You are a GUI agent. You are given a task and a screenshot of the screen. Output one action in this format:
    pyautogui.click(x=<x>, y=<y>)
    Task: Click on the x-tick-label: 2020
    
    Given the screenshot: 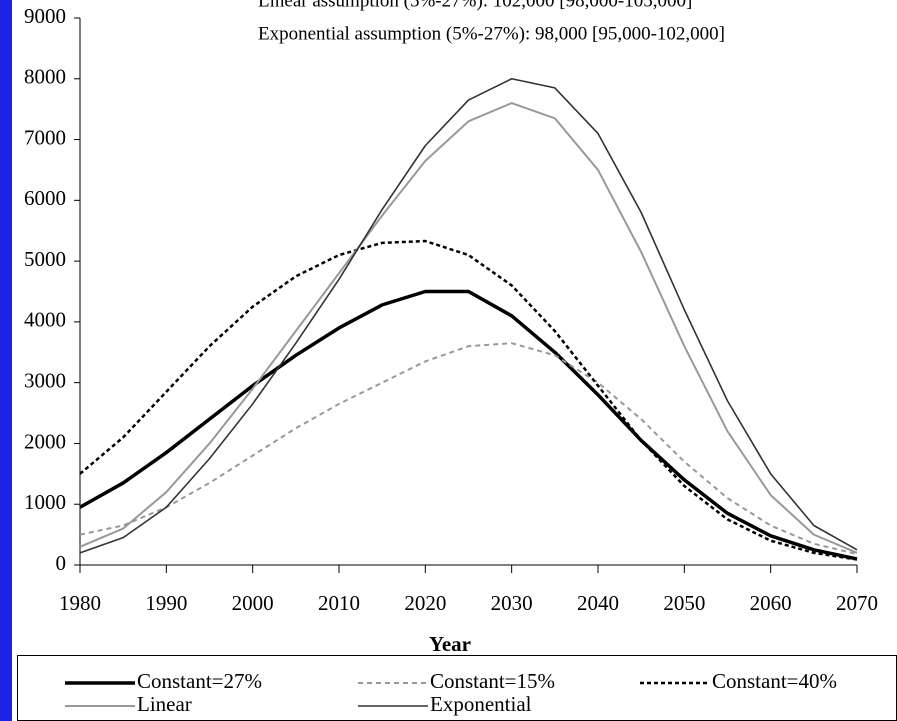 What is the action you would take?
    pyautogui.click(x=425, y=603)
    